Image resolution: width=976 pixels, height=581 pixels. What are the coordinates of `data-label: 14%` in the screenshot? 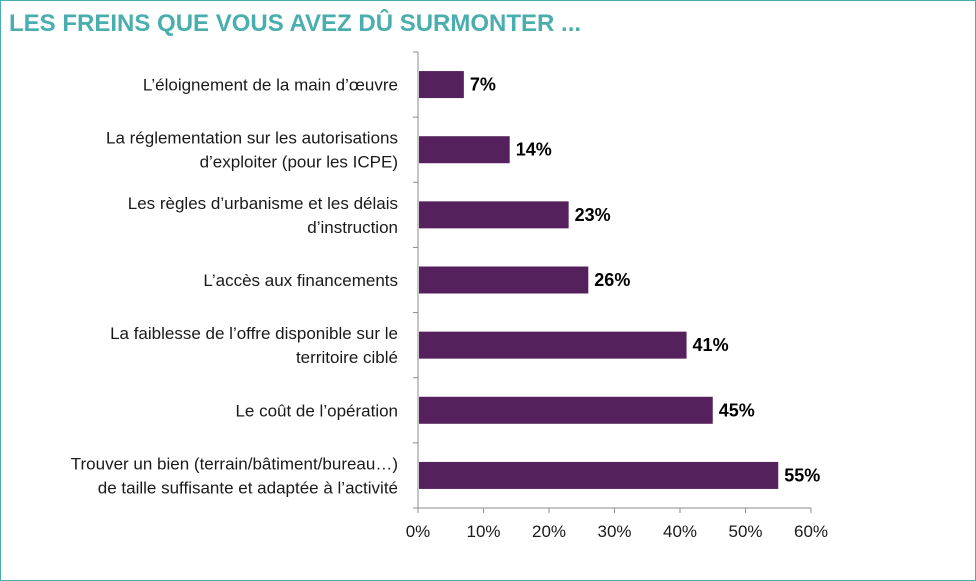 It's located at (534, 150).